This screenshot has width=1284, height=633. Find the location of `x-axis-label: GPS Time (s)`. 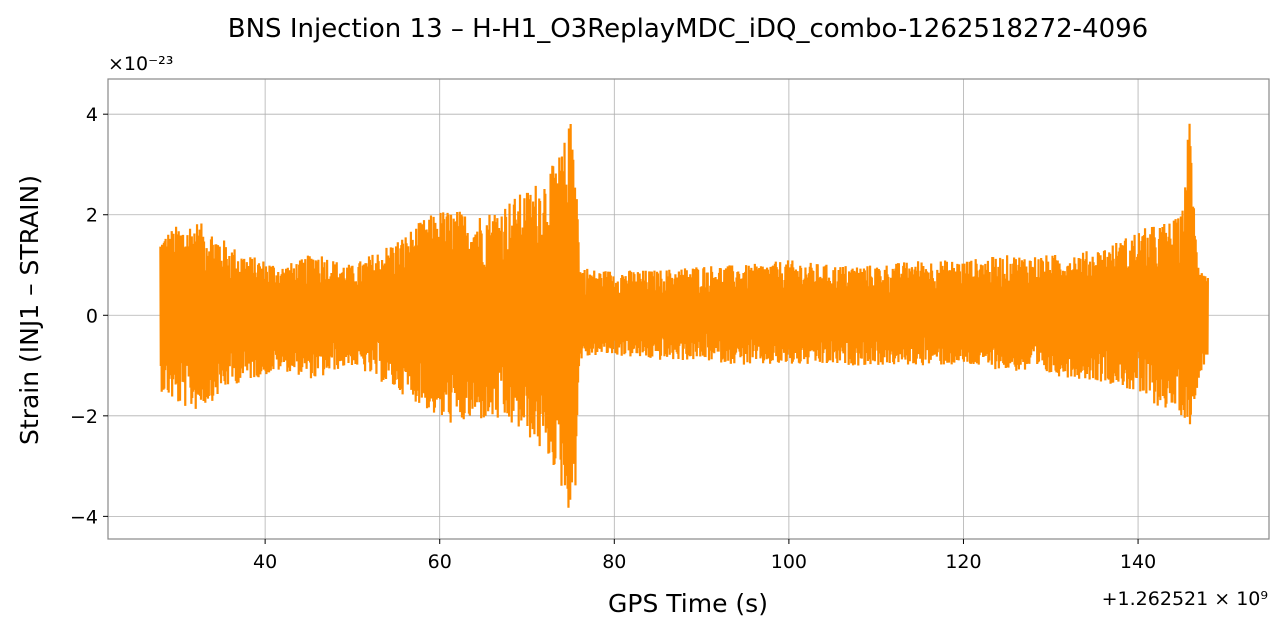

x-axis-label: GPS Time (s) is located at coordinates (688, 603).